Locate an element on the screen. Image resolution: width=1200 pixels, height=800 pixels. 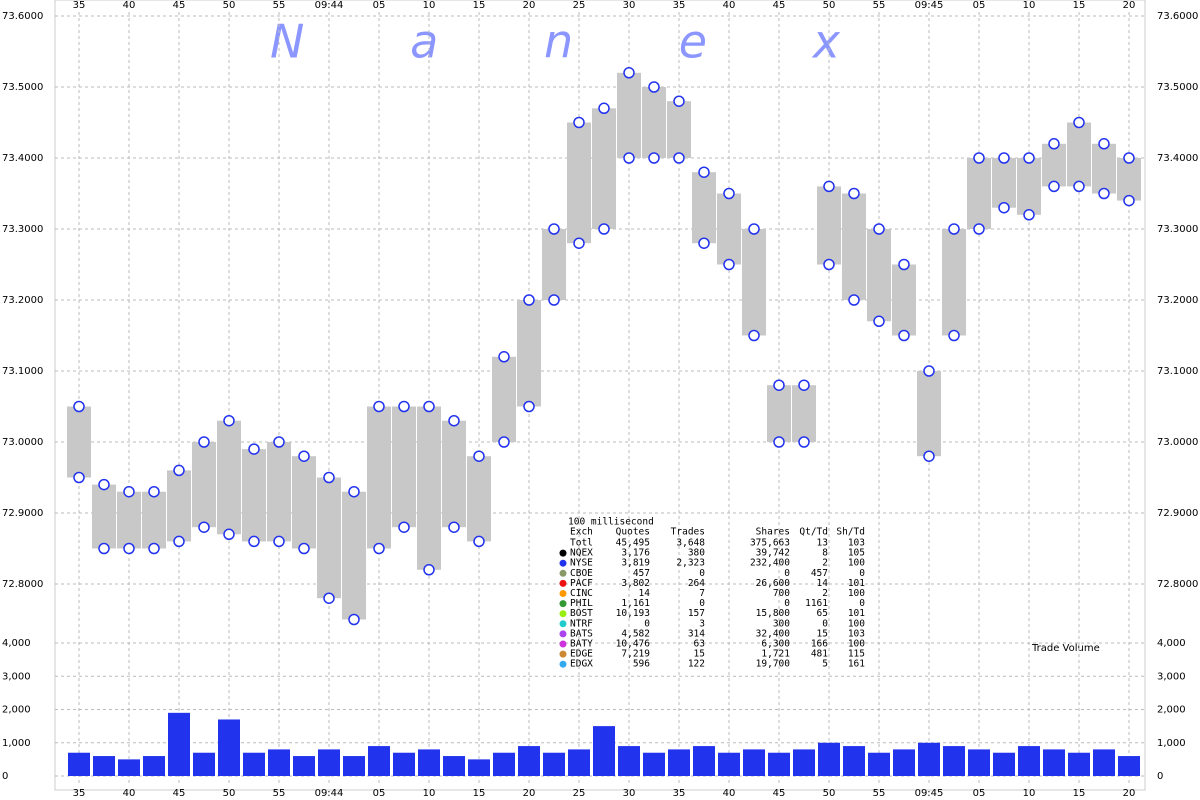
volume-title: Trade Volume is located at coordinates (1065, 648).